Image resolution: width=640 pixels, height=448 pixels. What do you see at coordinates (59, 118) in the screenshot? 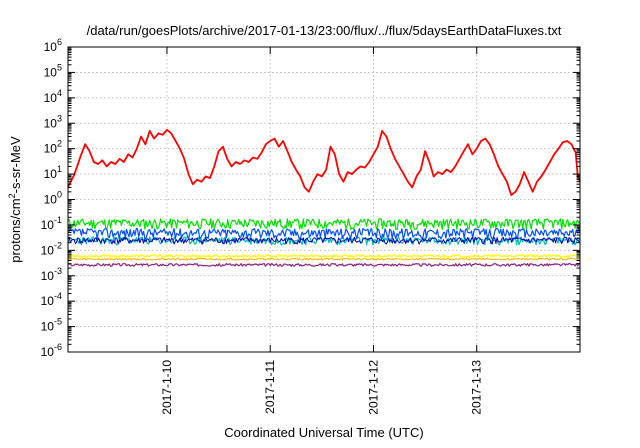
I see `y-tick-exponent: 3` at bounding box center [59, 118].